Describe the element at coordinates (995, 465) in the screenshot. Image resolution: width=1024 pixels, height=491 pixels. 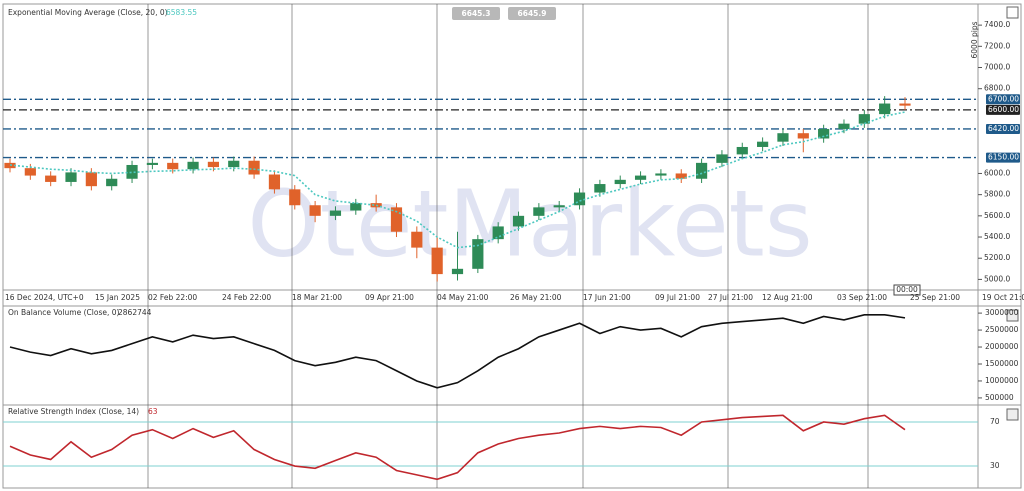
I see `rsi-tick-label: 30` at that location.